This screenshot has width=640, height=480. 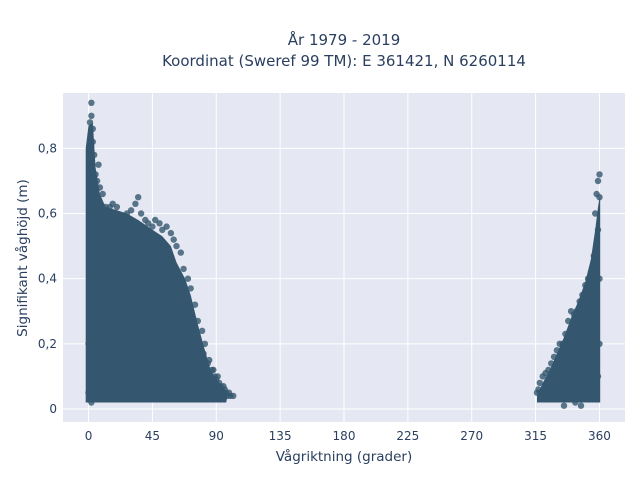 I want to click on x-axis-title: Vågriktning (grader), so click(x=344, y=456).